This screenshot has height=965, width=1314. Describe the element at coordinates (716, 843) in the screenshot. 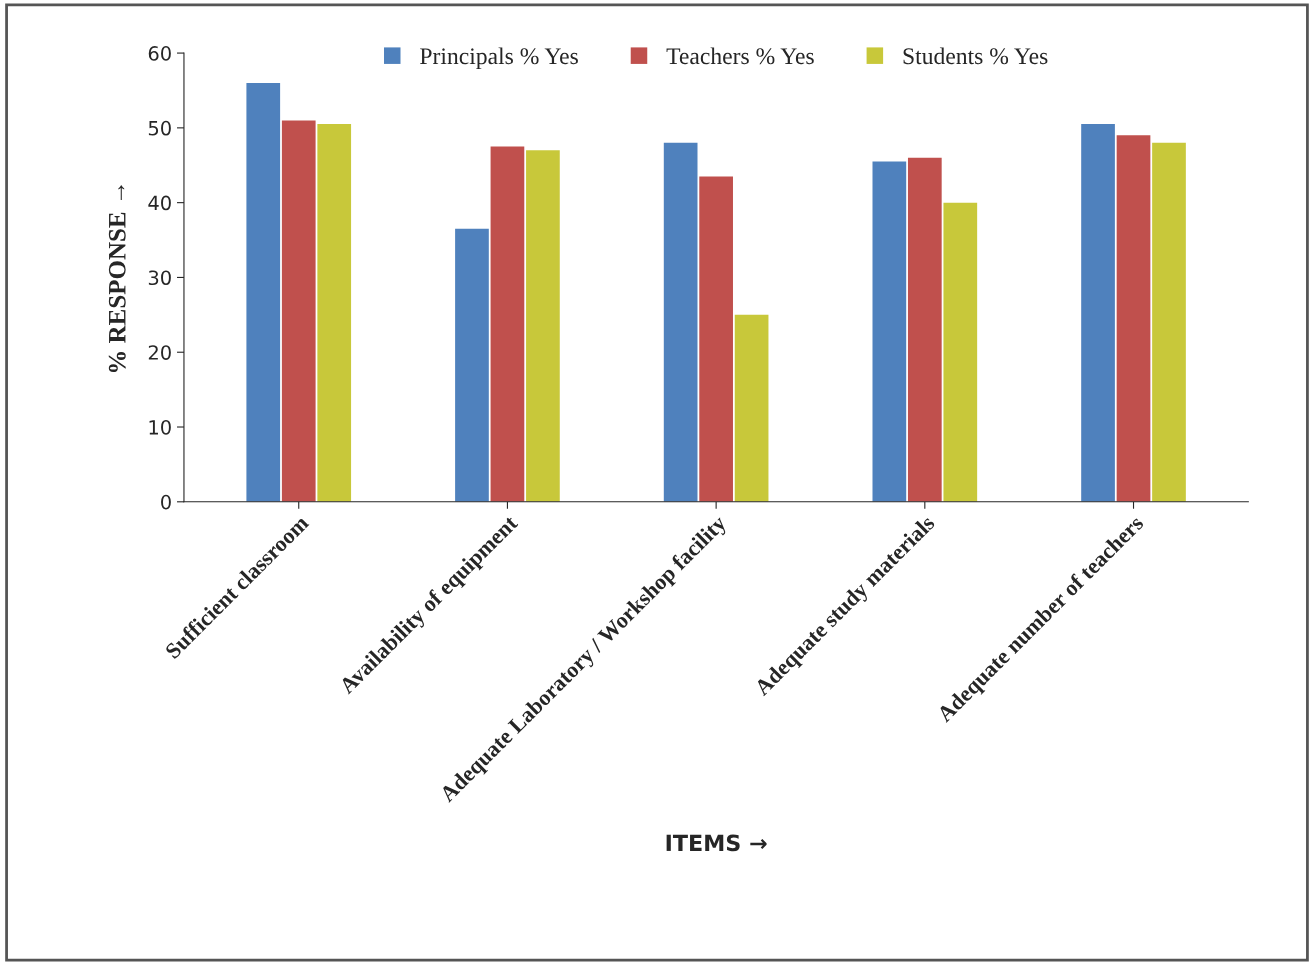

I see `x-axis-title: ITEMS →` at that location.